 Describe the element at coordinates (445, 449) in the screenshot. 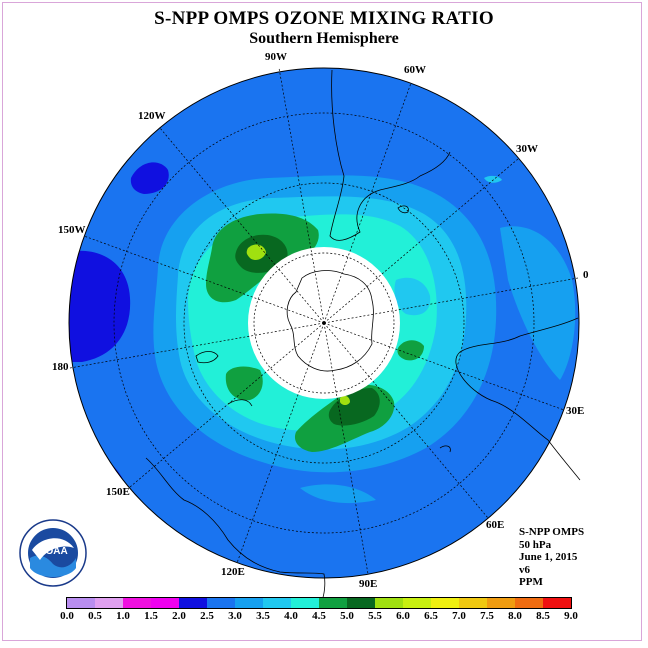

I see `kerguelen-coastline` at that location.